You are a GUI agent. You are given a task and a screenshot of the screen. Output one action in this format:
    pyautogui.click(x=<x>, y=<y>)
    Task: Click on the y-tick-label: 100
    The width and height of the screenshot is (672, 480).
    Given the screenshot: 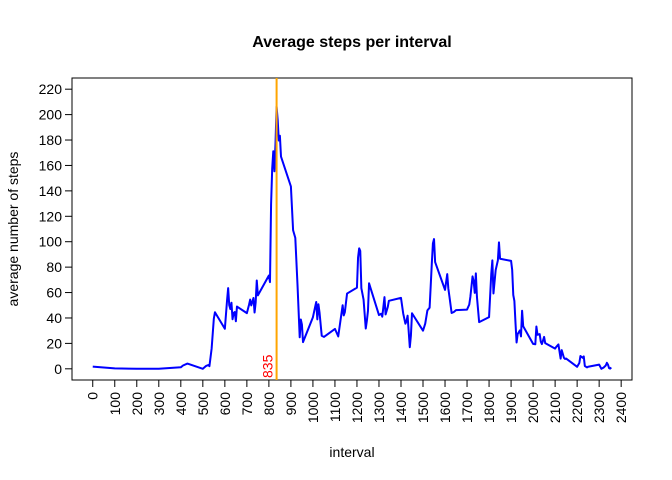 What is the action you would take?
    pyautogui.click(x=51, y=242)
    